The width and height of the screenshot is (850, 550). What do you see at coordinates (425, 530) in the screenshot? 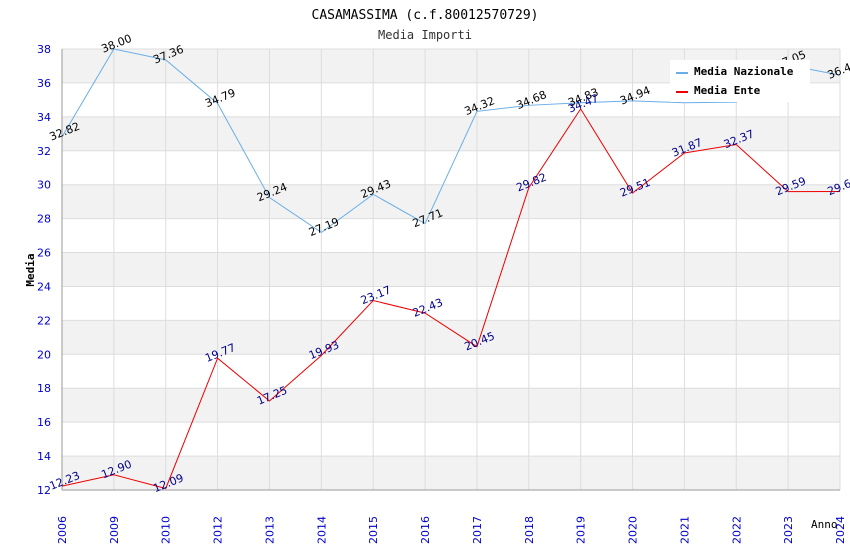
I see `x-tick-label: 2016` at bounding box center [425, 530].